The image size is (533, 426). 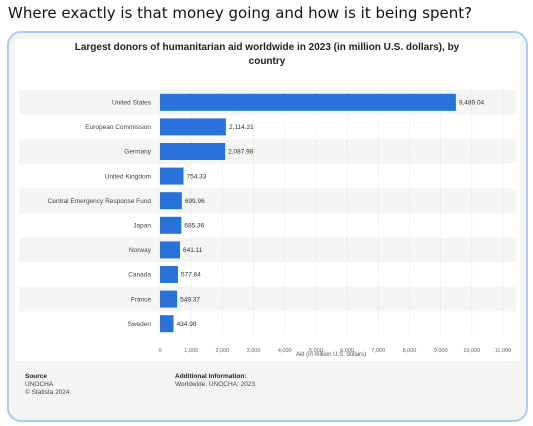 What do you see at coordinates (140, 250) in the screenshot?
I see `category-label: Norway` at bounding box center [140, 250].